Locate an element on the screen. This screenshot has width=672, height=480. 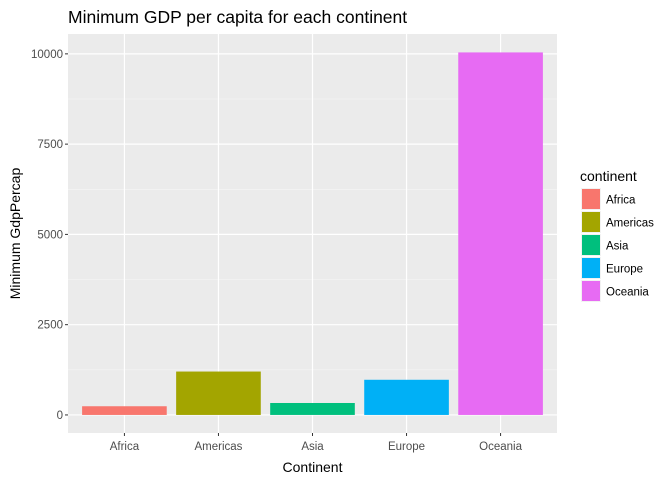
legend-label: Africa is located at coordinates (621, 201).